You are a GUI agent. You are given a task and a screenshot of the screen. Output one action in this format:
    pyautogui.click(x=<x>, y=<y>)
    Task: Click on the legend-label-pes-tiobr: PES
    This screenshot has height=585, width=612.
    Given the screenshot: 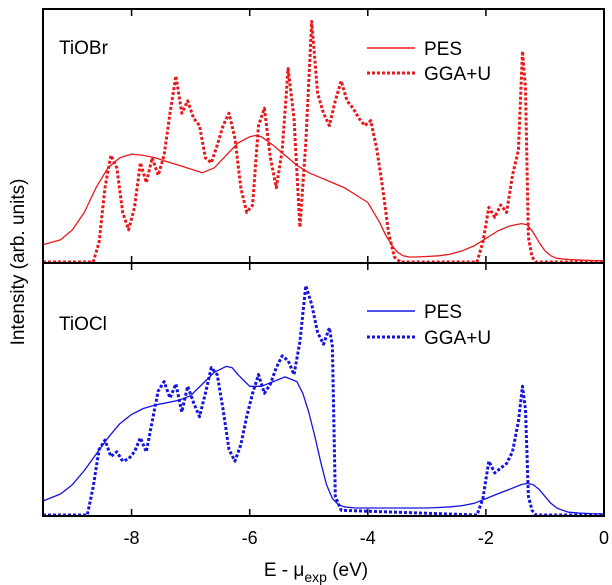 What is the action you would take?
    pyautogui.click(x=443, y=49)
    